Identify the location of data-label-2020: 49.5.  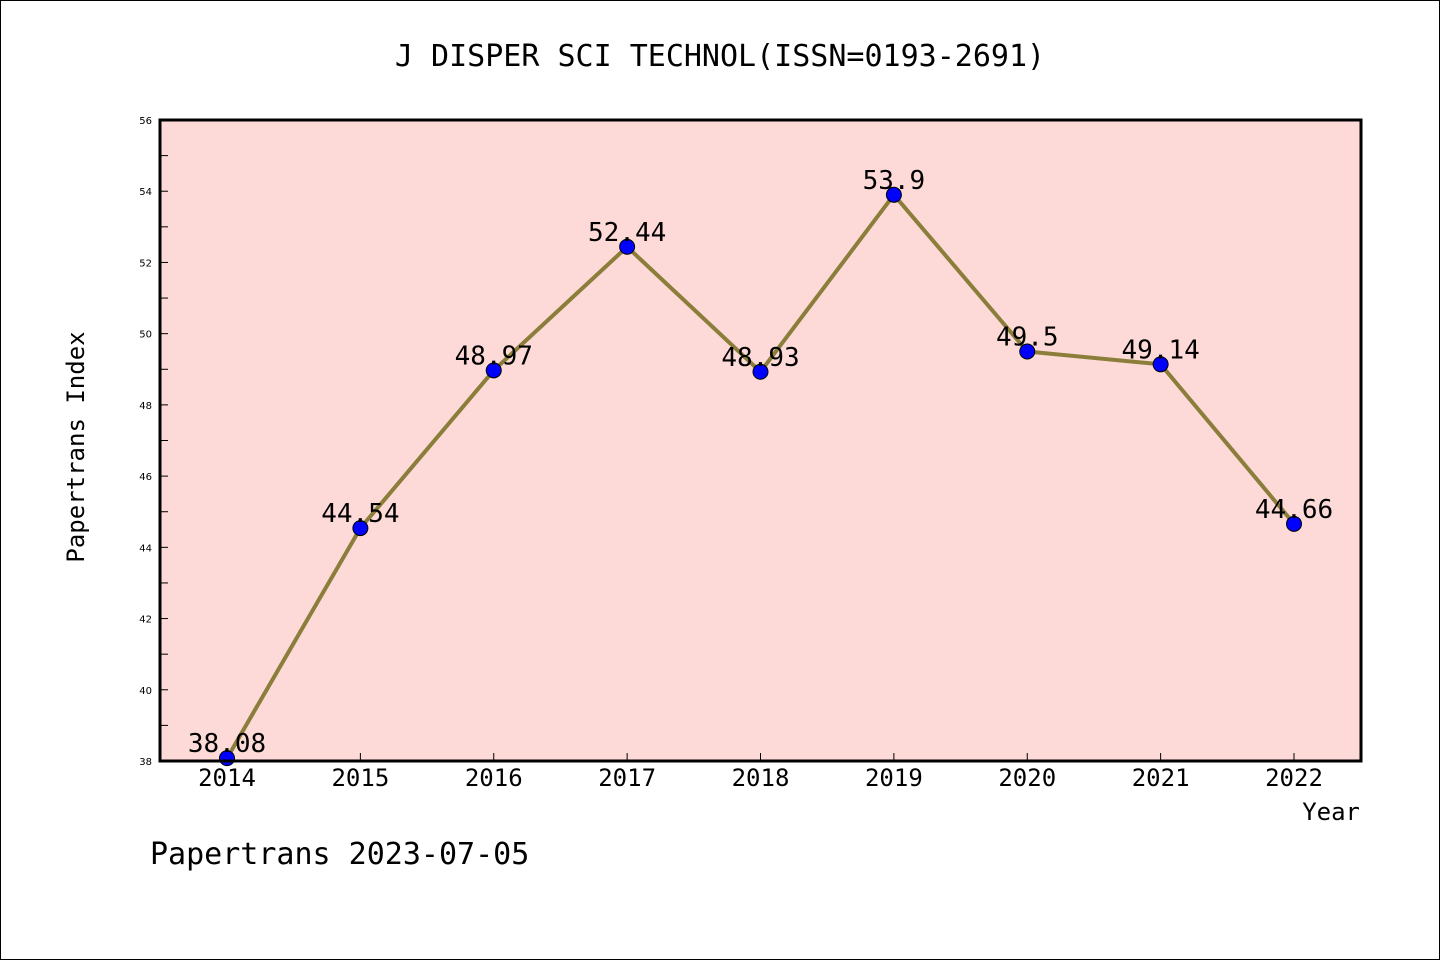
(1027, 337).